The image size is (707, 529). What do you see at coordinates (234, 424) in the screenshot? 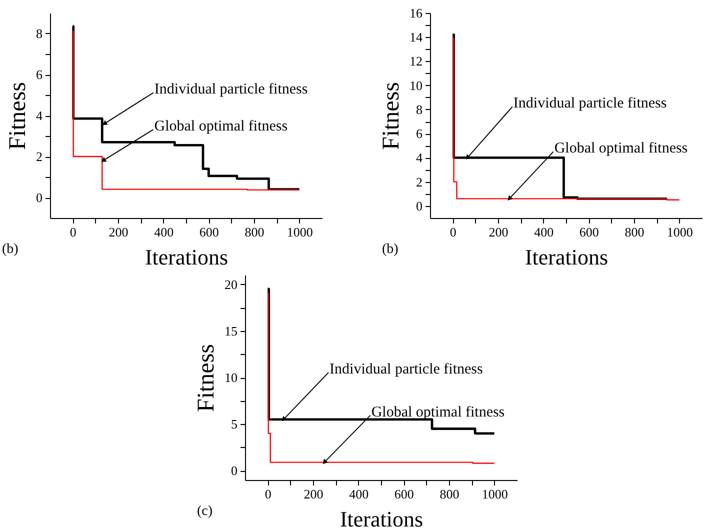
I see `y-tick-label: 5` at bounding box center [234, 424].